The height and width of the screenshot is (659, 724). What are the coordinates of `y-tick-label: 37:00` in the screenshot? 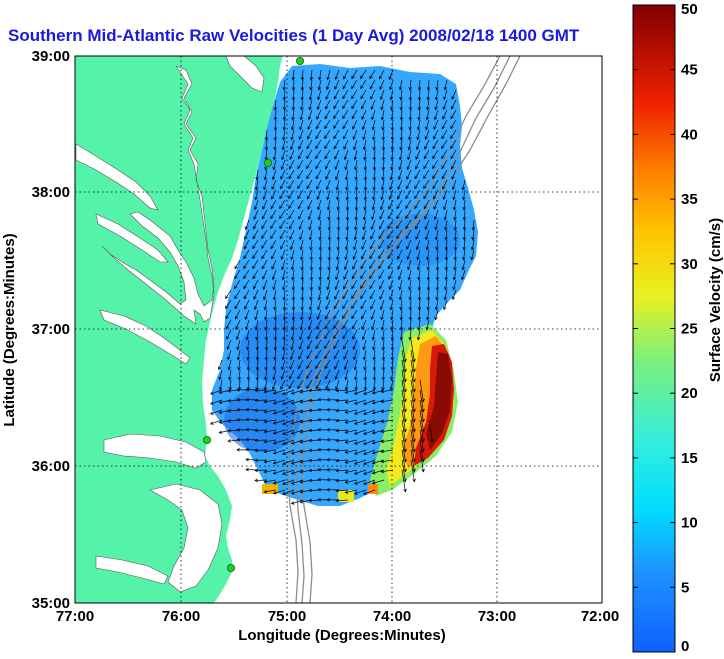 It's located at (51, 329).